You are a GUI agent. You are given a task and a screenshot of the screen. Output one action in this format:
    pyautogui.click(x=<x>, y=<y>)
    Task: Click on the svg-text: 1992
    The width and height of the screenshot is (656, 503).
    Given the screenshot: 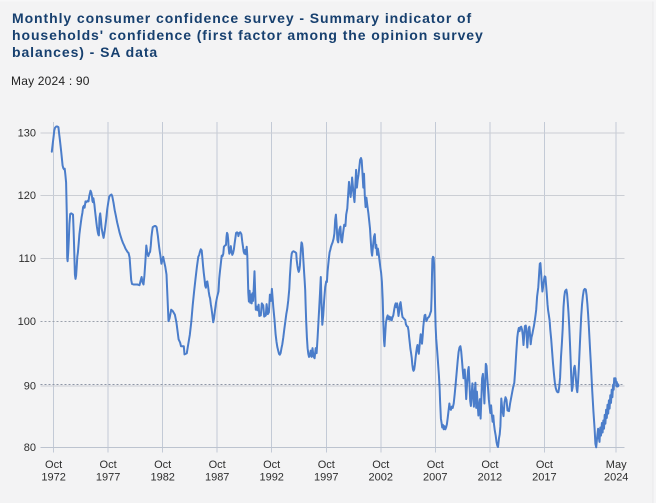 What is the action you would take?
    pyautogui.click(x=271, y=477)
    